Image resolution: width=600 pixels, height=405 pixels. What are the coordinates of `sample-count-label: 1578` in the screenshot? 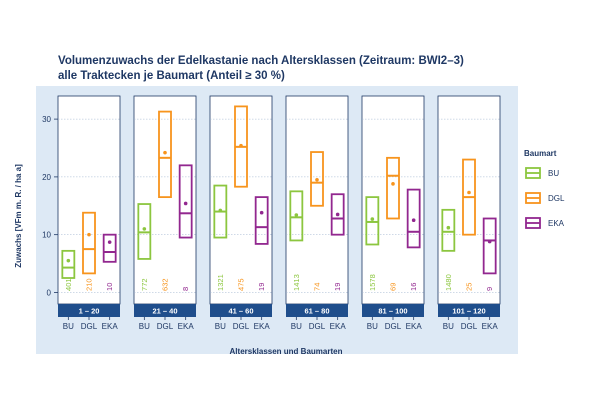 It's located at (372, 282).